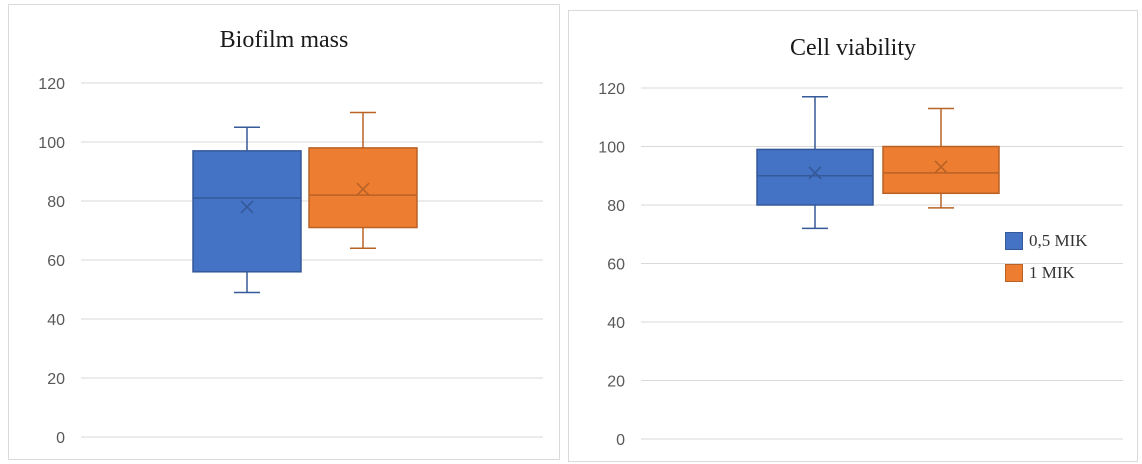 The image size is (1142, 464). What do you see at coordinates (284, 40) in the screenshot?
I see `chart-title: Biofilm mass` at bounding box center [284, 40].